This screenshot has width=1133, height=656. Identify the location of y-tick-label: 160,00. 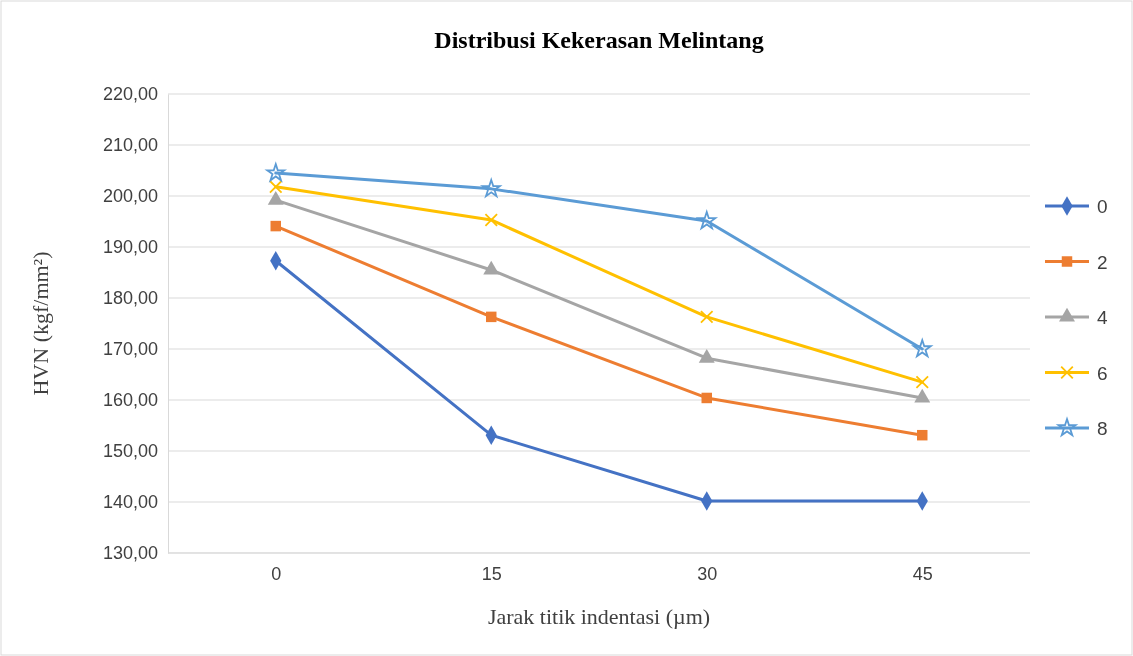
(130, 400).